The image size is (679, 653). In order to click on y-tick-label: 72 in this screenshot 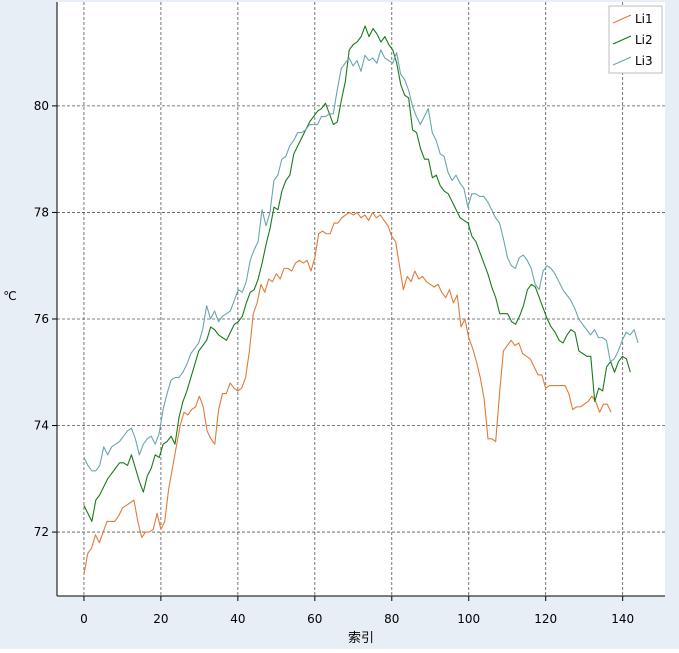, I will do `click(41, 532)`.